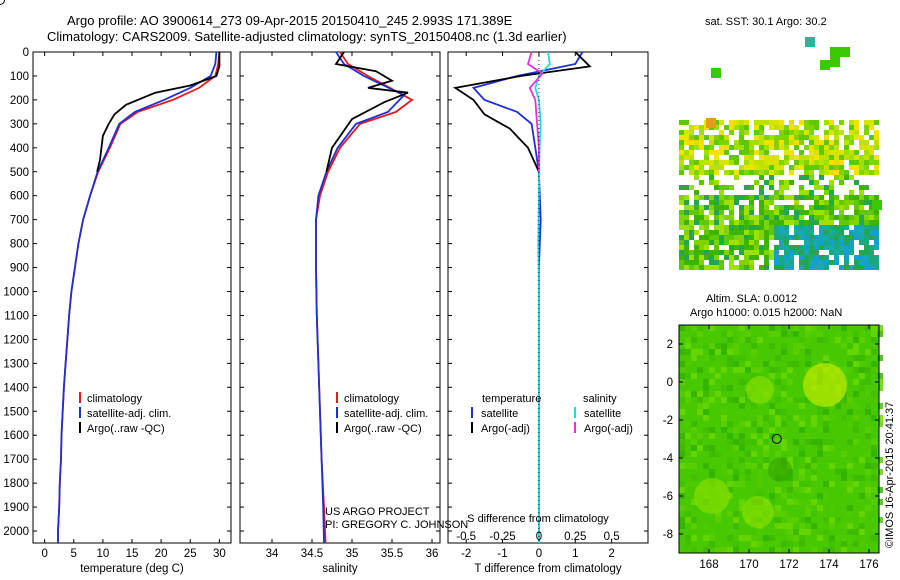  I want to click on x-tick-label: 20, so click(161, 554).